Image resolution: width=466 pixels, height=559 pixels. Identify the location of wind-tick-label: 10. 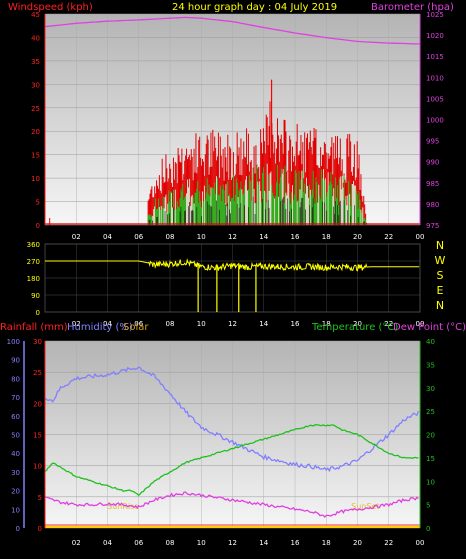
(35, 179).